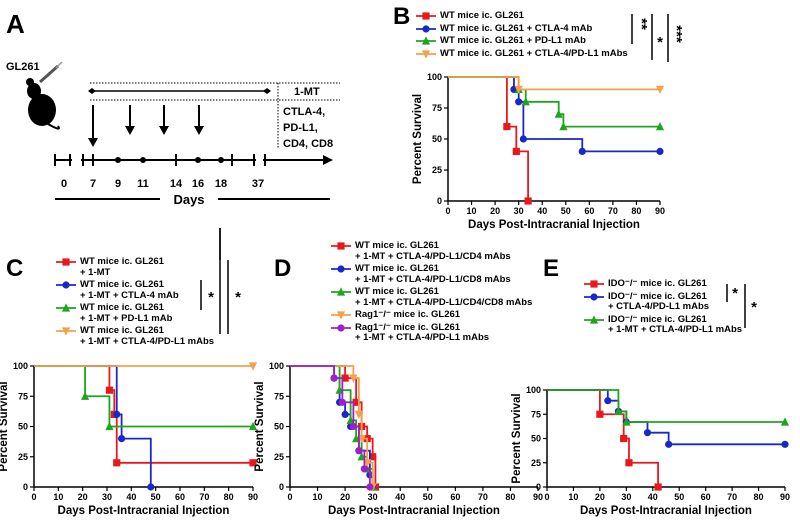 The width and height of the screenshot is (800, 522). Describe the element at coordinates (521, 54) in the screenshot. I see `legend-entry: WT mice ic. GL261 + CTLA-4/PD-L1 mAbs` at that location.